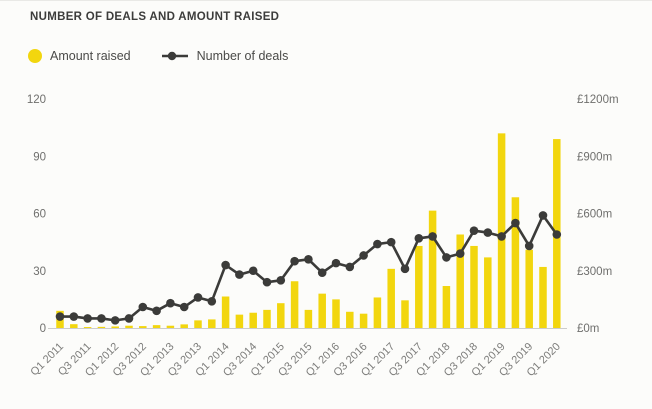  Describe the element at coordinates (43, 329) in the screenshot. I see `left-axis-tick-label: 0` at that location.